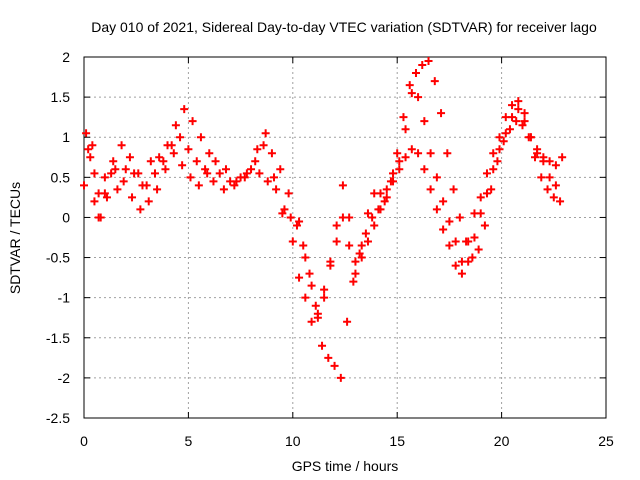 Image resolution: width=640 pixels, height=480 pixels. I want to click on y-tick-label: -1, so click(64, 298).